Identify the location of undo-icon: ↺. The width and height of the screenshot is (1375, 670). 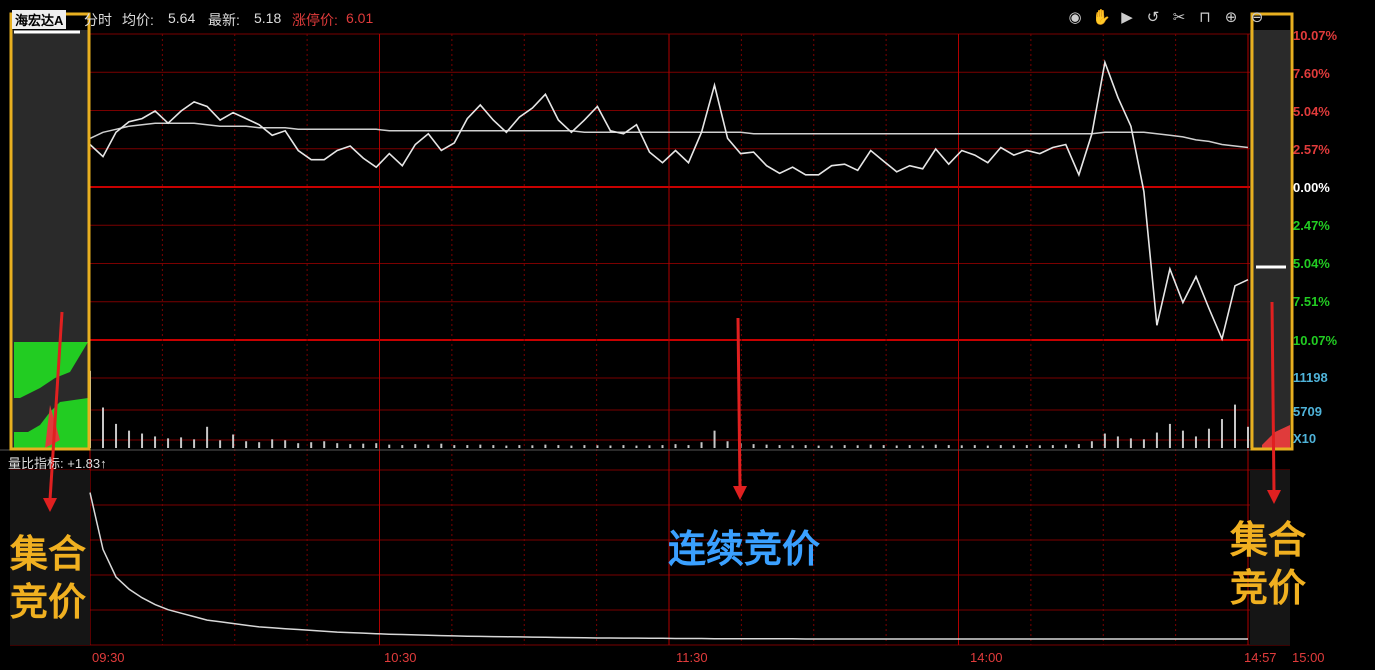
(1153, 17).